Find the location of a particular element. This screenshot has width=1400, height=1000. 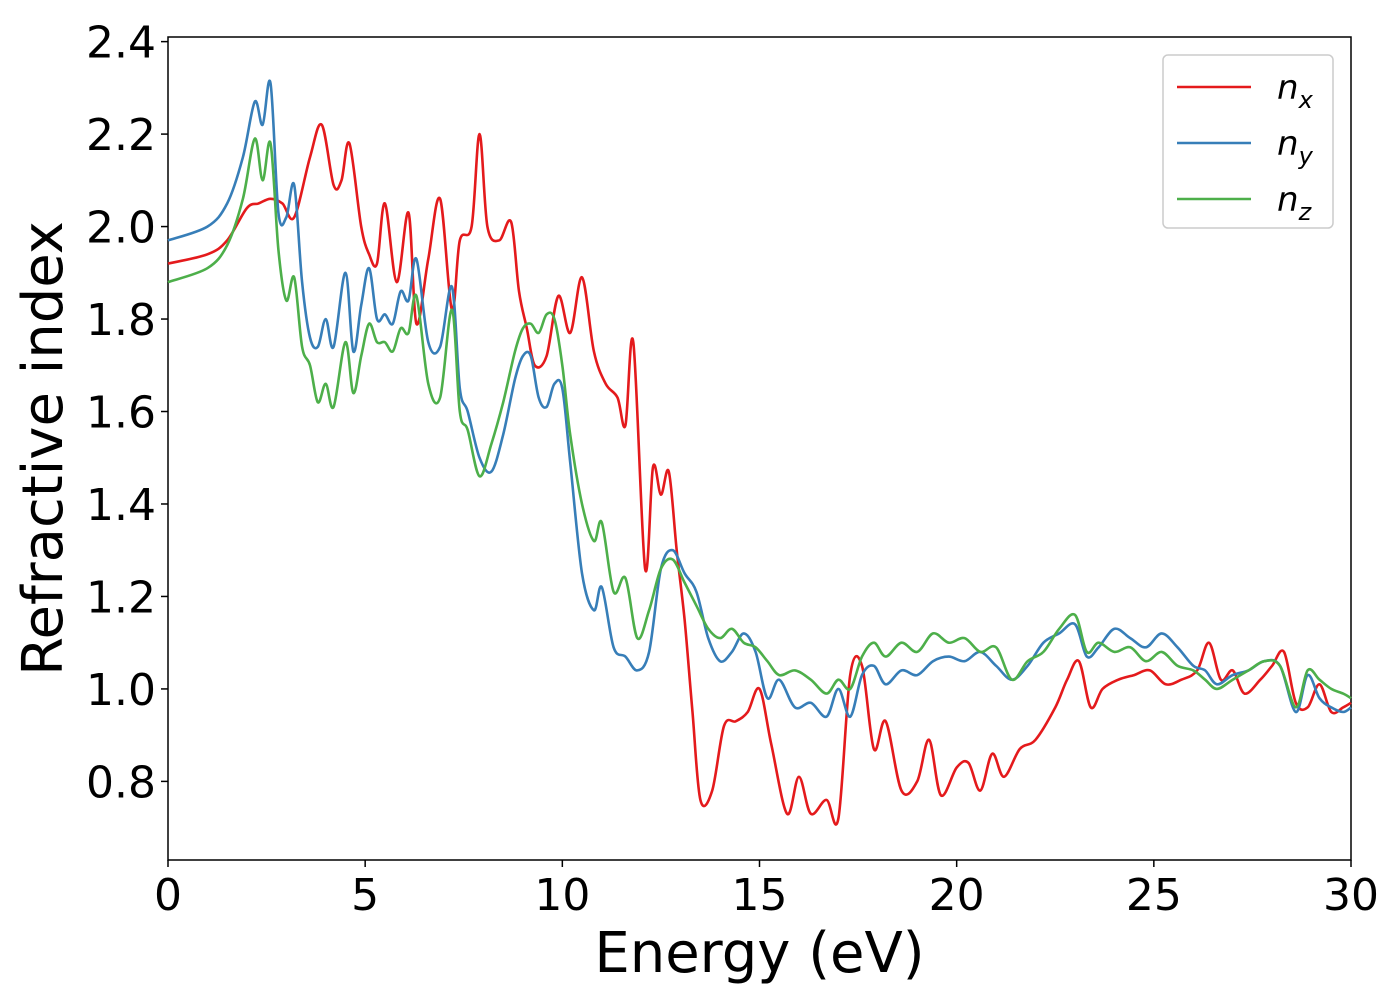

legend: nx ny nz is located at coordinates (1248, 141).